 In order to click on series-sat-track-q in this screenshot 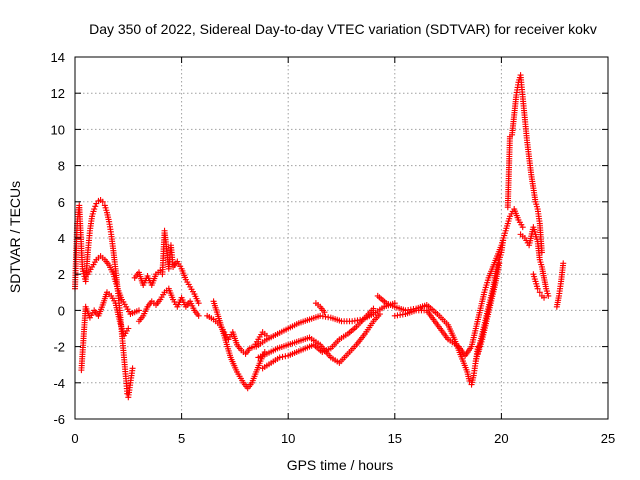, I will do `click(534, 261)`.